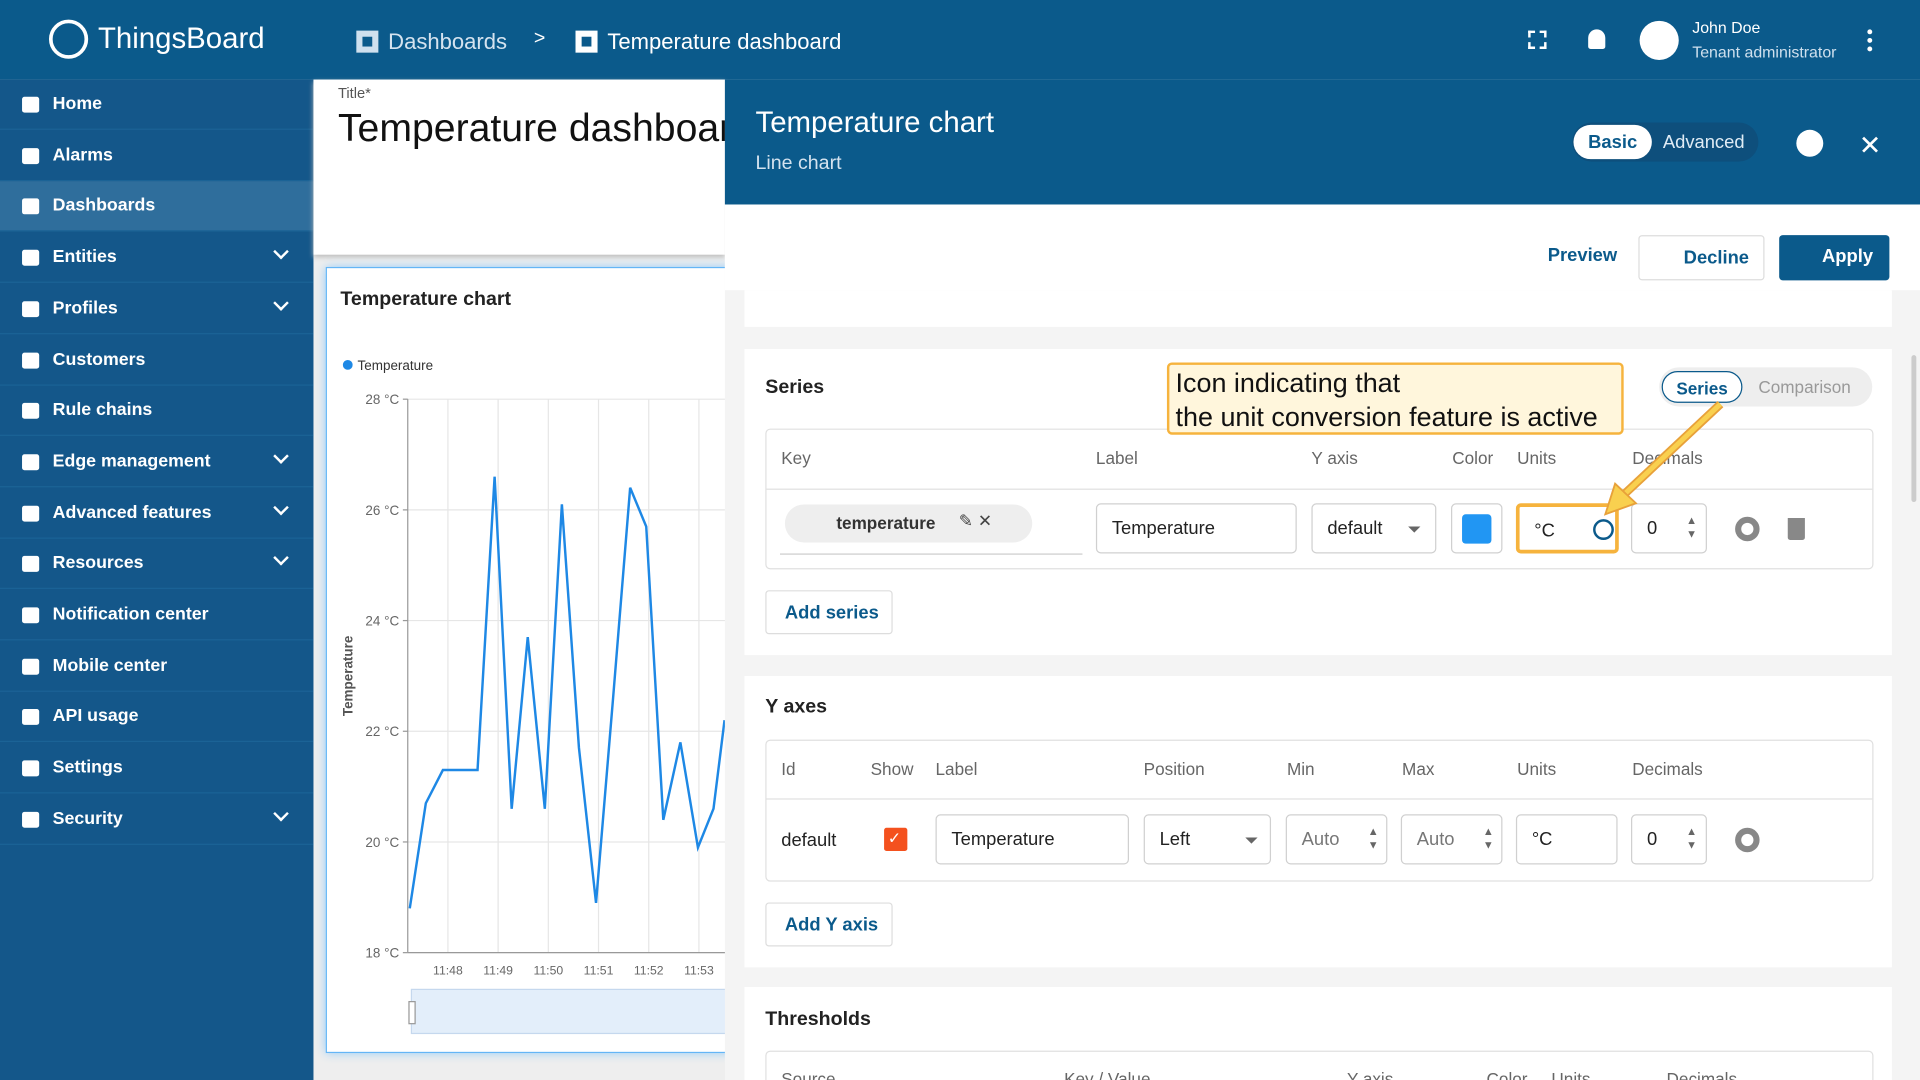 This screenshot has width=1920, height=1080. What do you see at coordinates (1612, 142) in the screenshot?
I see `tab: Basic` at bounding box center [1612, 142].